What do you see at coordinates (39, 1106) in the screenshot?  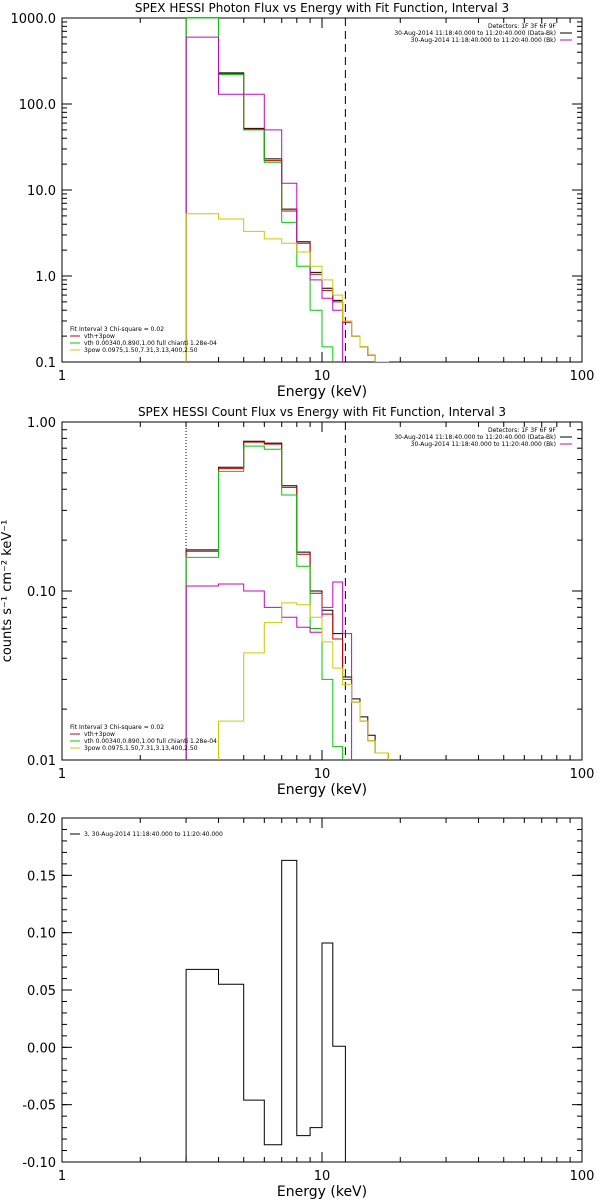 I see `y-tick-label: -0.05` at bounding box center [39, 1106].